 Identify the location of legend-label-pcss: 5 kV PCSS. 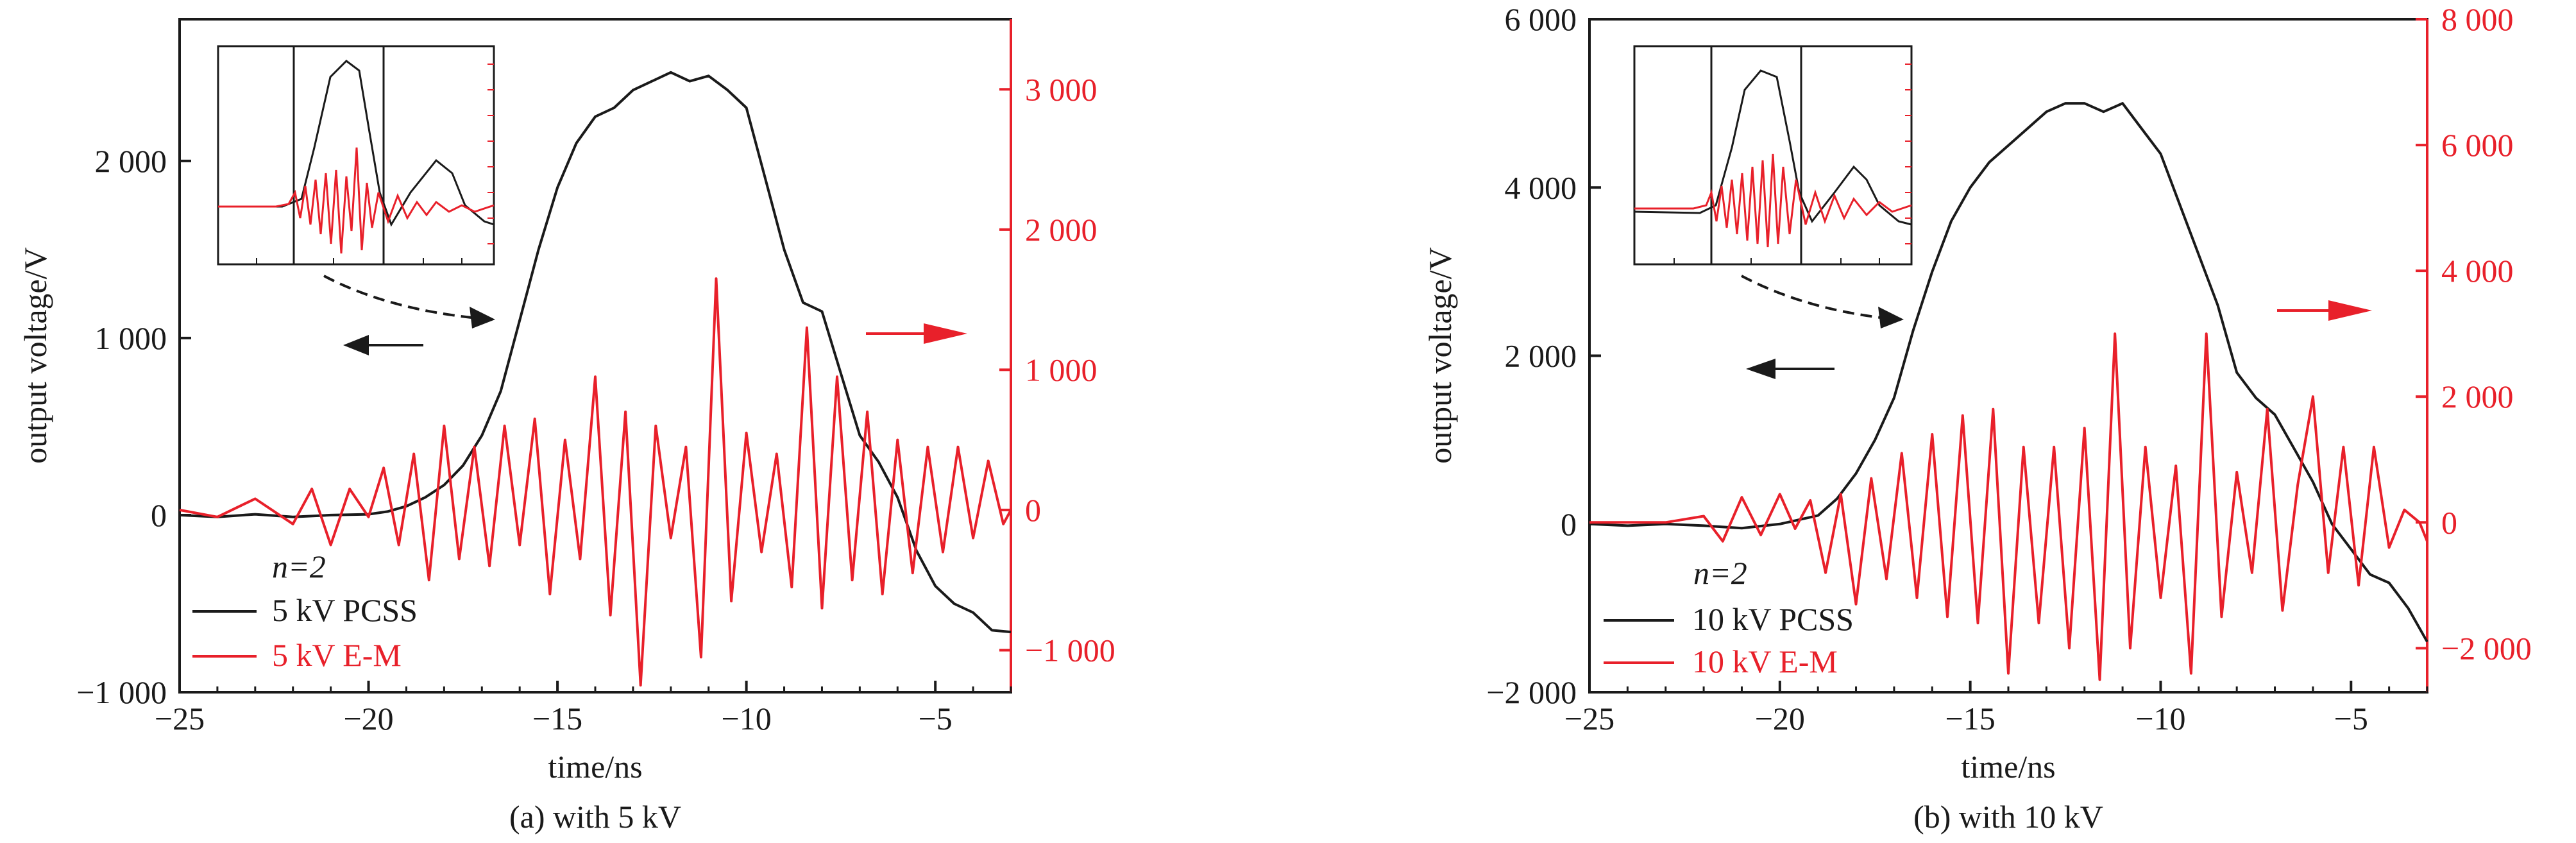
(345, 610).